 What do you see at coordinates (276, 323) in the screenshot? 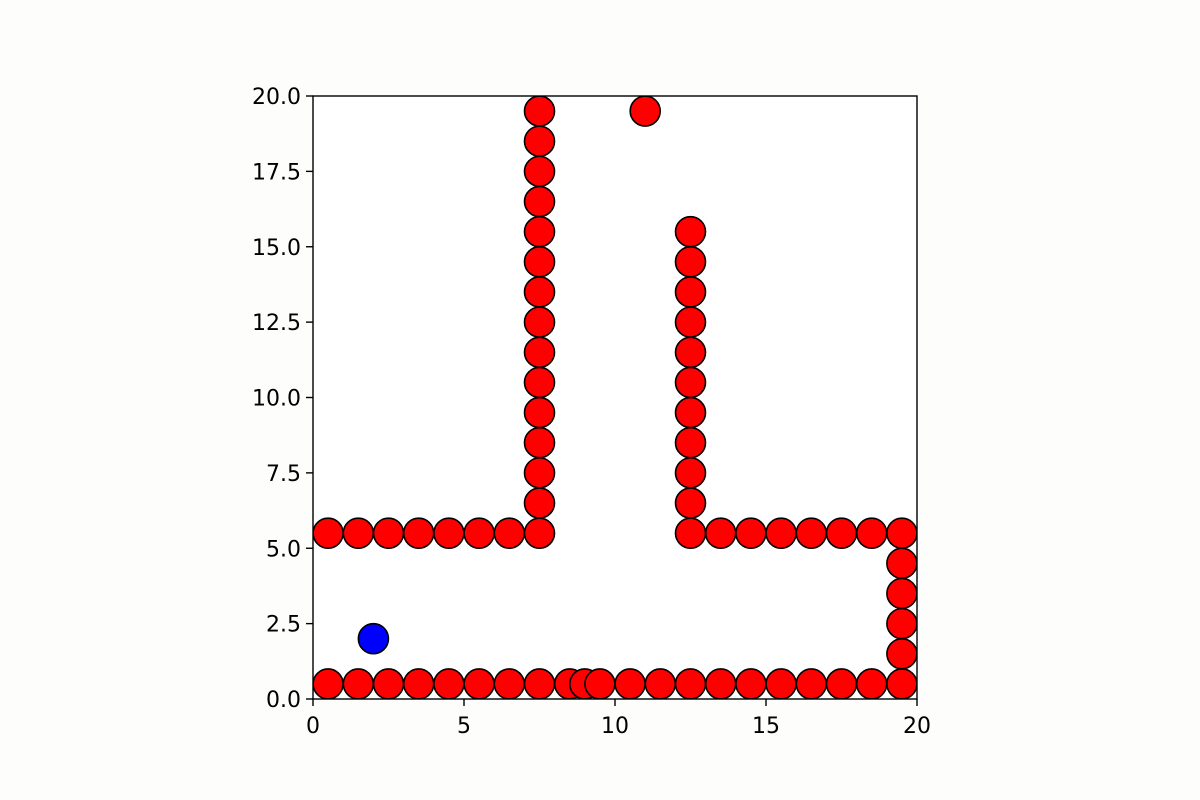
I see `y-tick-label: 12.5` at bounding box center [276, 323].